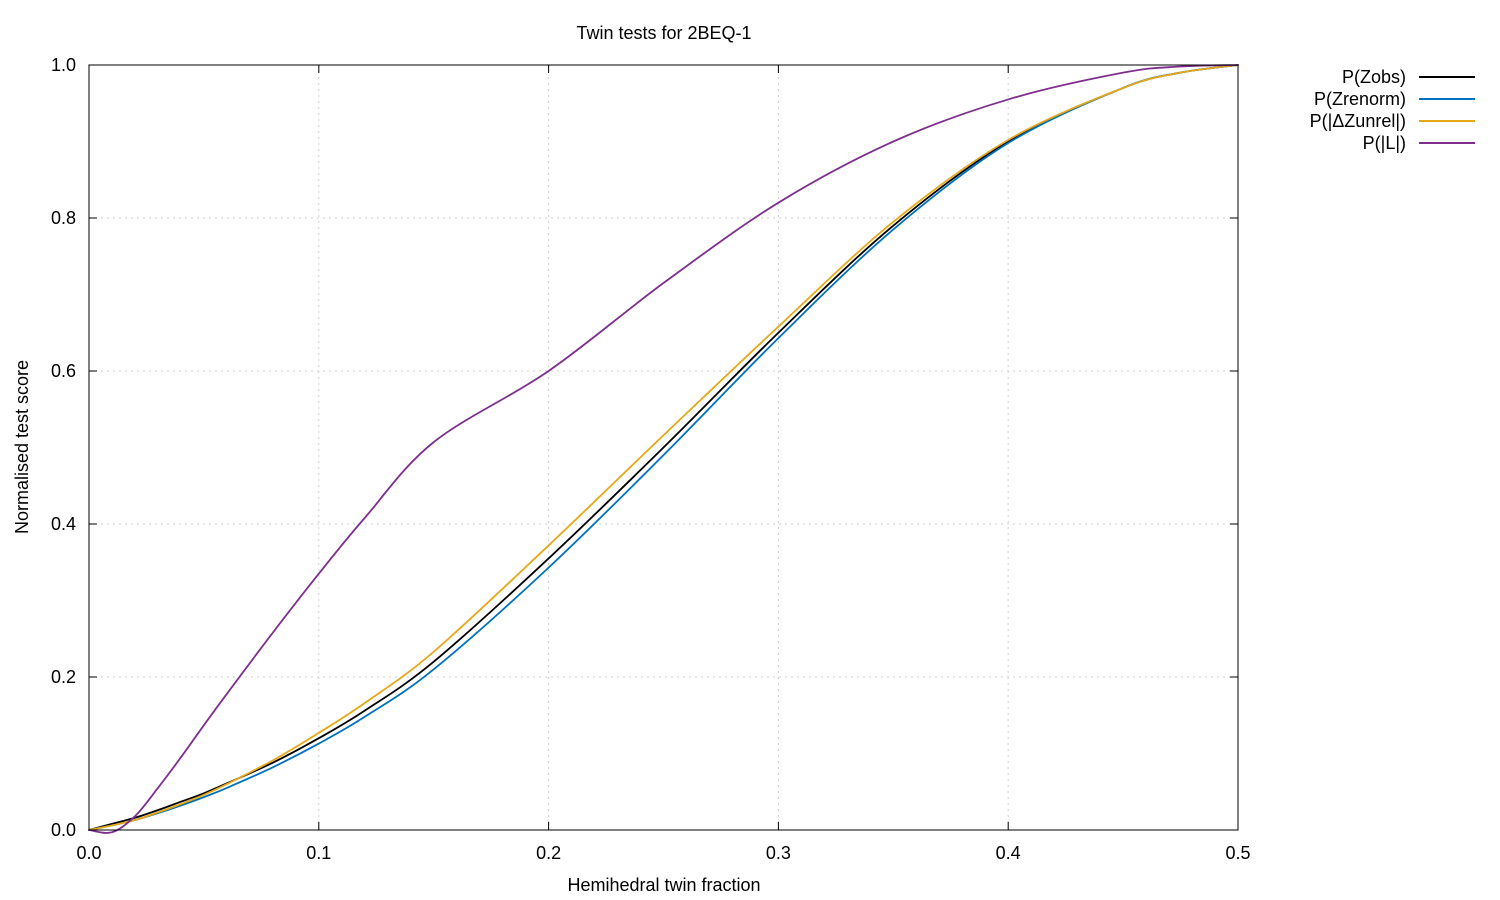 This screenshot has height=900, width=1500. I want to click on x-tick-label: 0.4, so click(1008, 853).